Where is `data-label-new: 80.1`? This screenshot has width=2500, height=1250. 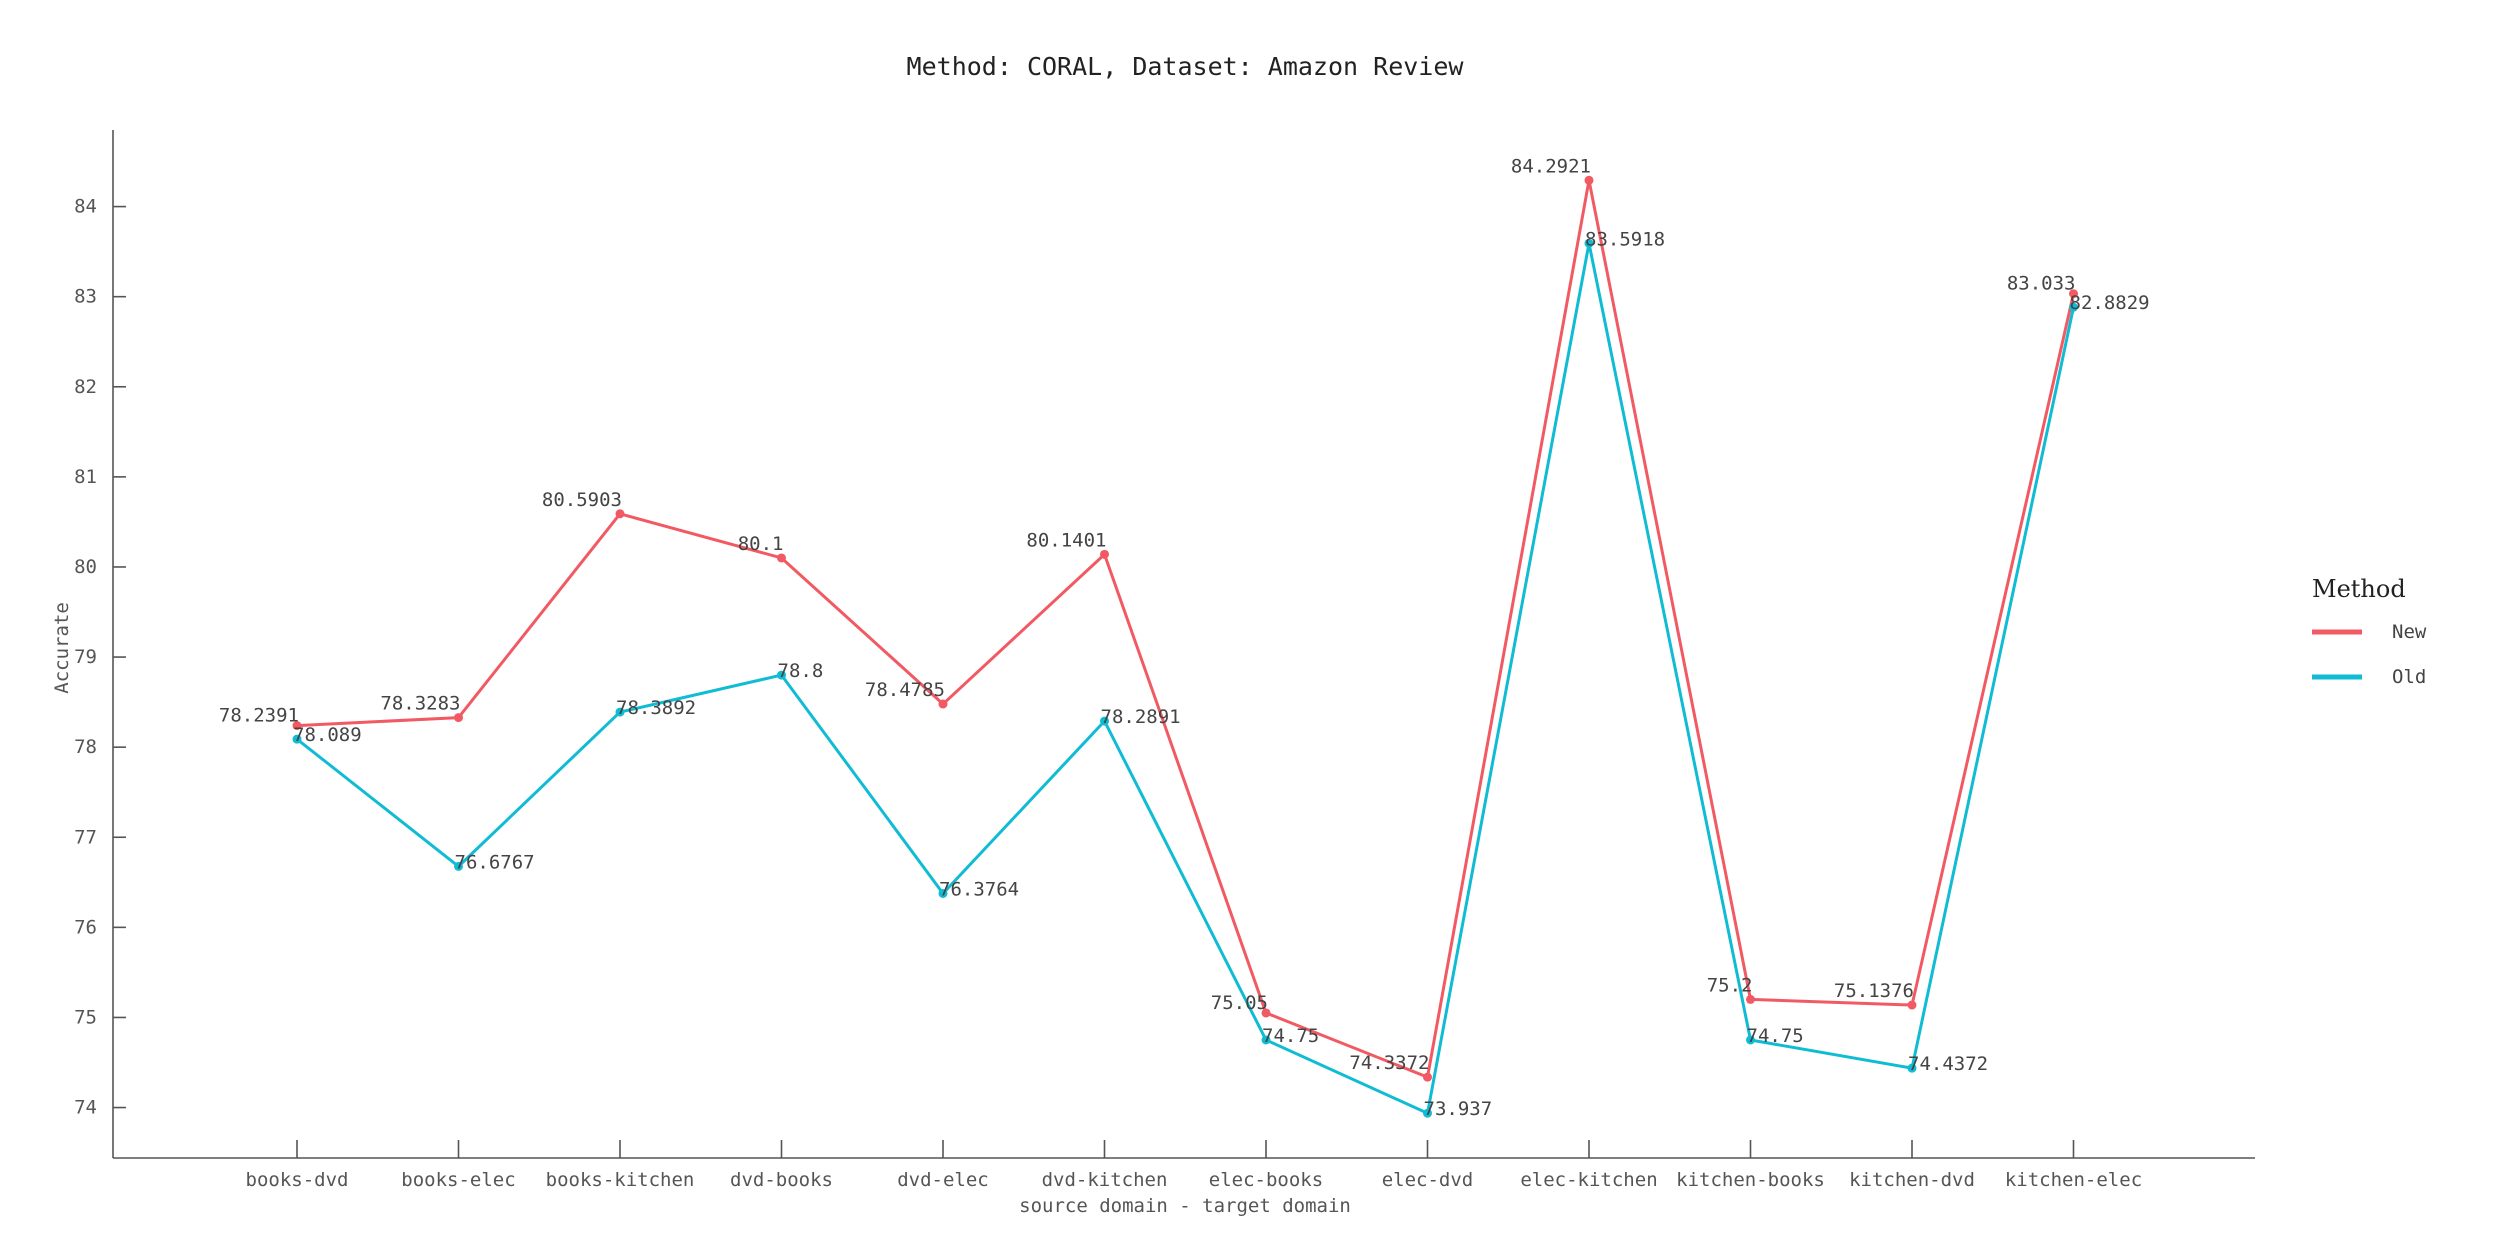 data-label-new: 80.1 is located at coordinates (761, 544).